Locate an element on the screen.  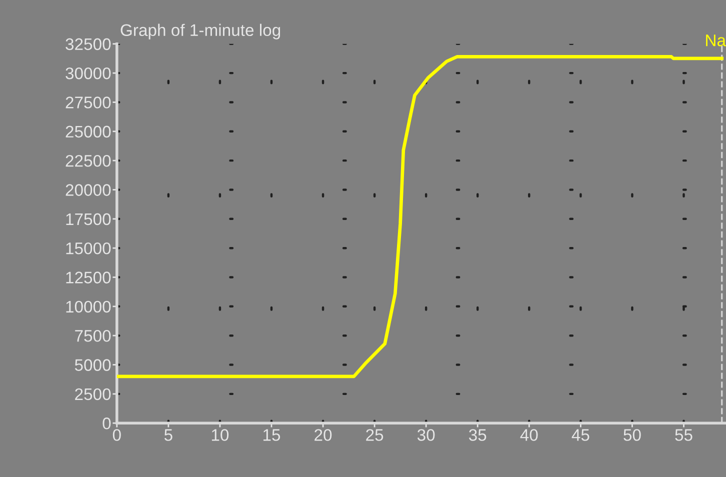
x-tick-label: 20 is located at coordinates (323, 435).